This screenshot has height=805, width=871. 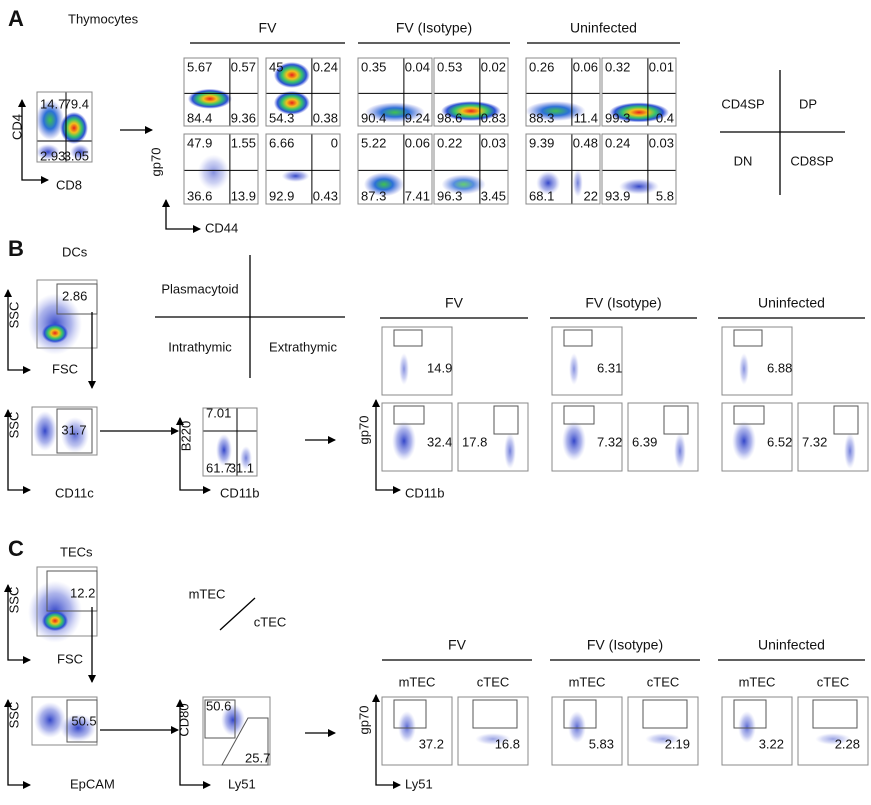 What do you see at coordinates (617, 66) in the screenshot?
I see `quadrant-value: 0.32` at bounding box center [617, 66].